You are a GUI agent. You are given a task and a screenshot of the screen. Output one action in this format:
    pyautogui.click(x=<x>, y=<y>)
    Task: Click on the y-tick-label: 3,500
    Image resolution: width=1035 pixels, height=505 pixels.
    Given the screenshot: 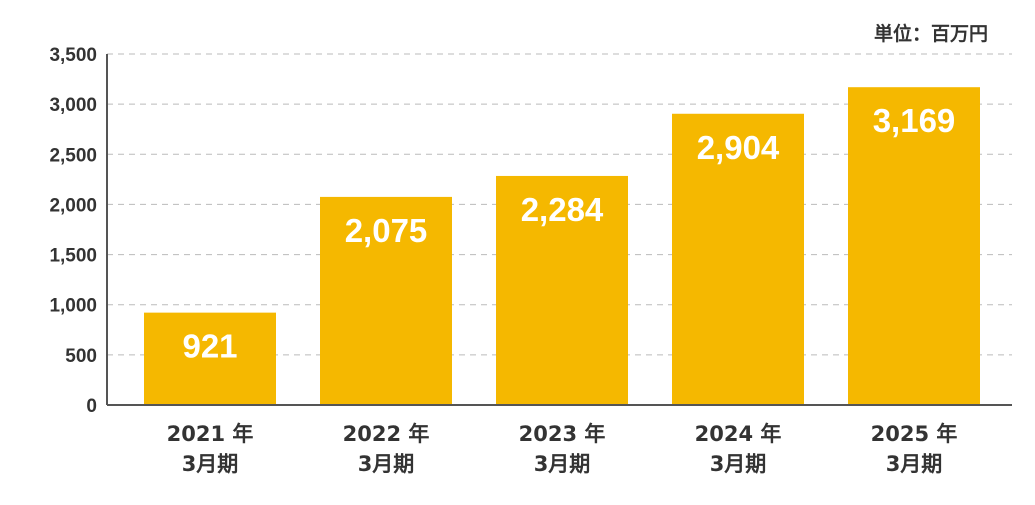 What is the action you would take?
    pyautogui.click(x=73, y=55)
    